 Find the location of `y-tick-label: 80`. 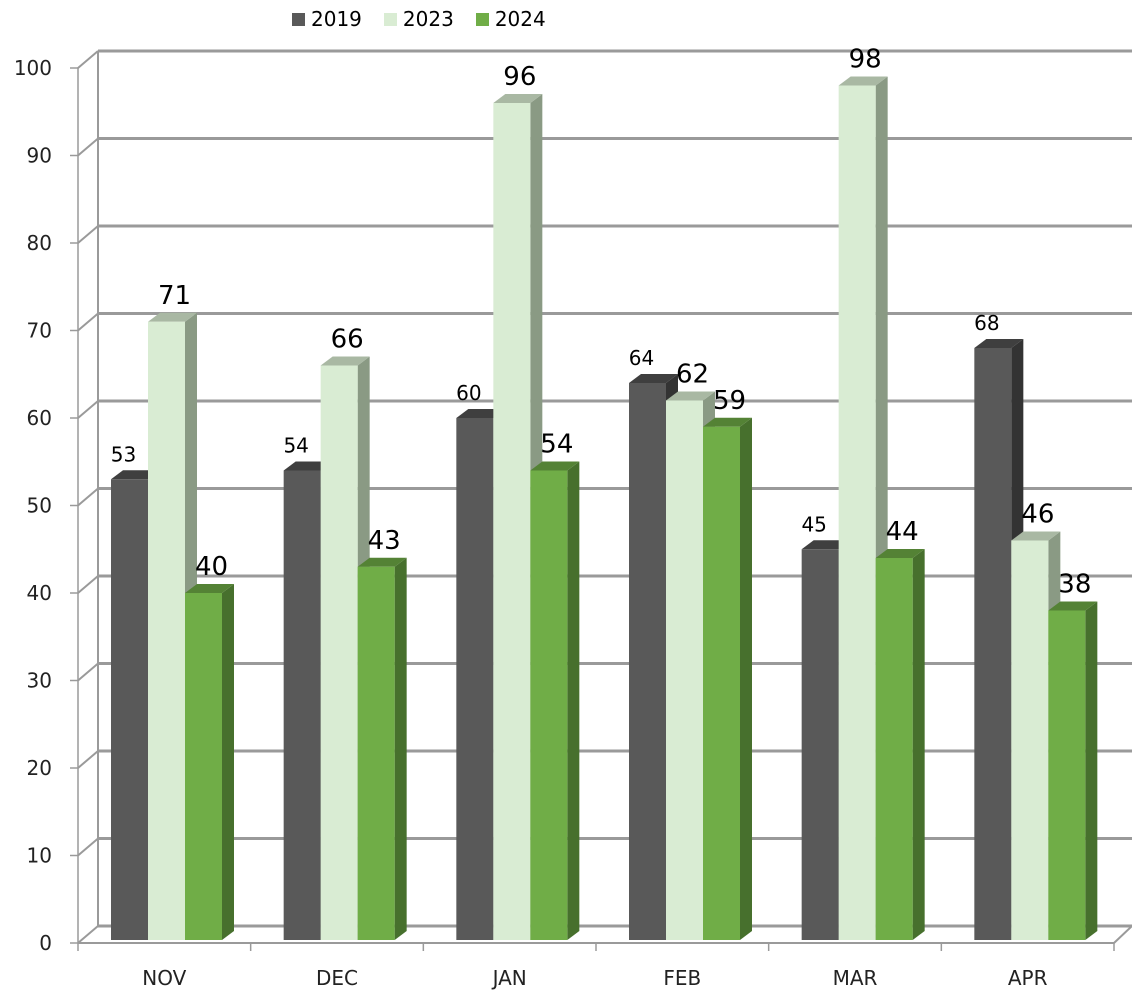

y-tick-label: 80 is located at coordinates (39, 243).